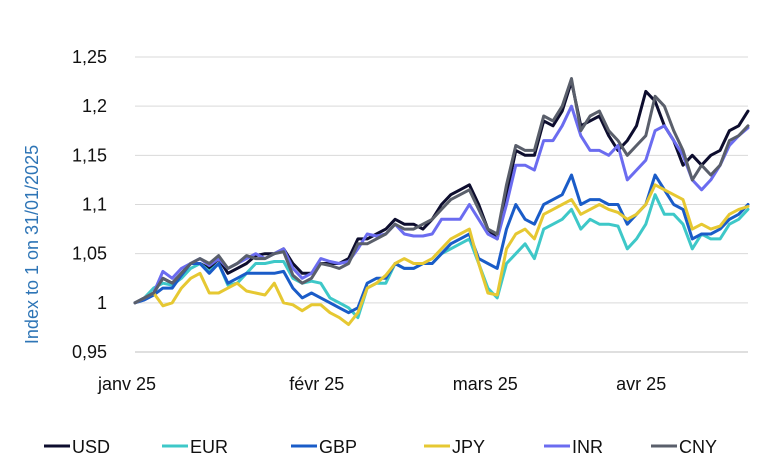 The height and width of the screenshot is (471, 774). I want to click on legend-entry-gbp: GBP, so click(324, 447).